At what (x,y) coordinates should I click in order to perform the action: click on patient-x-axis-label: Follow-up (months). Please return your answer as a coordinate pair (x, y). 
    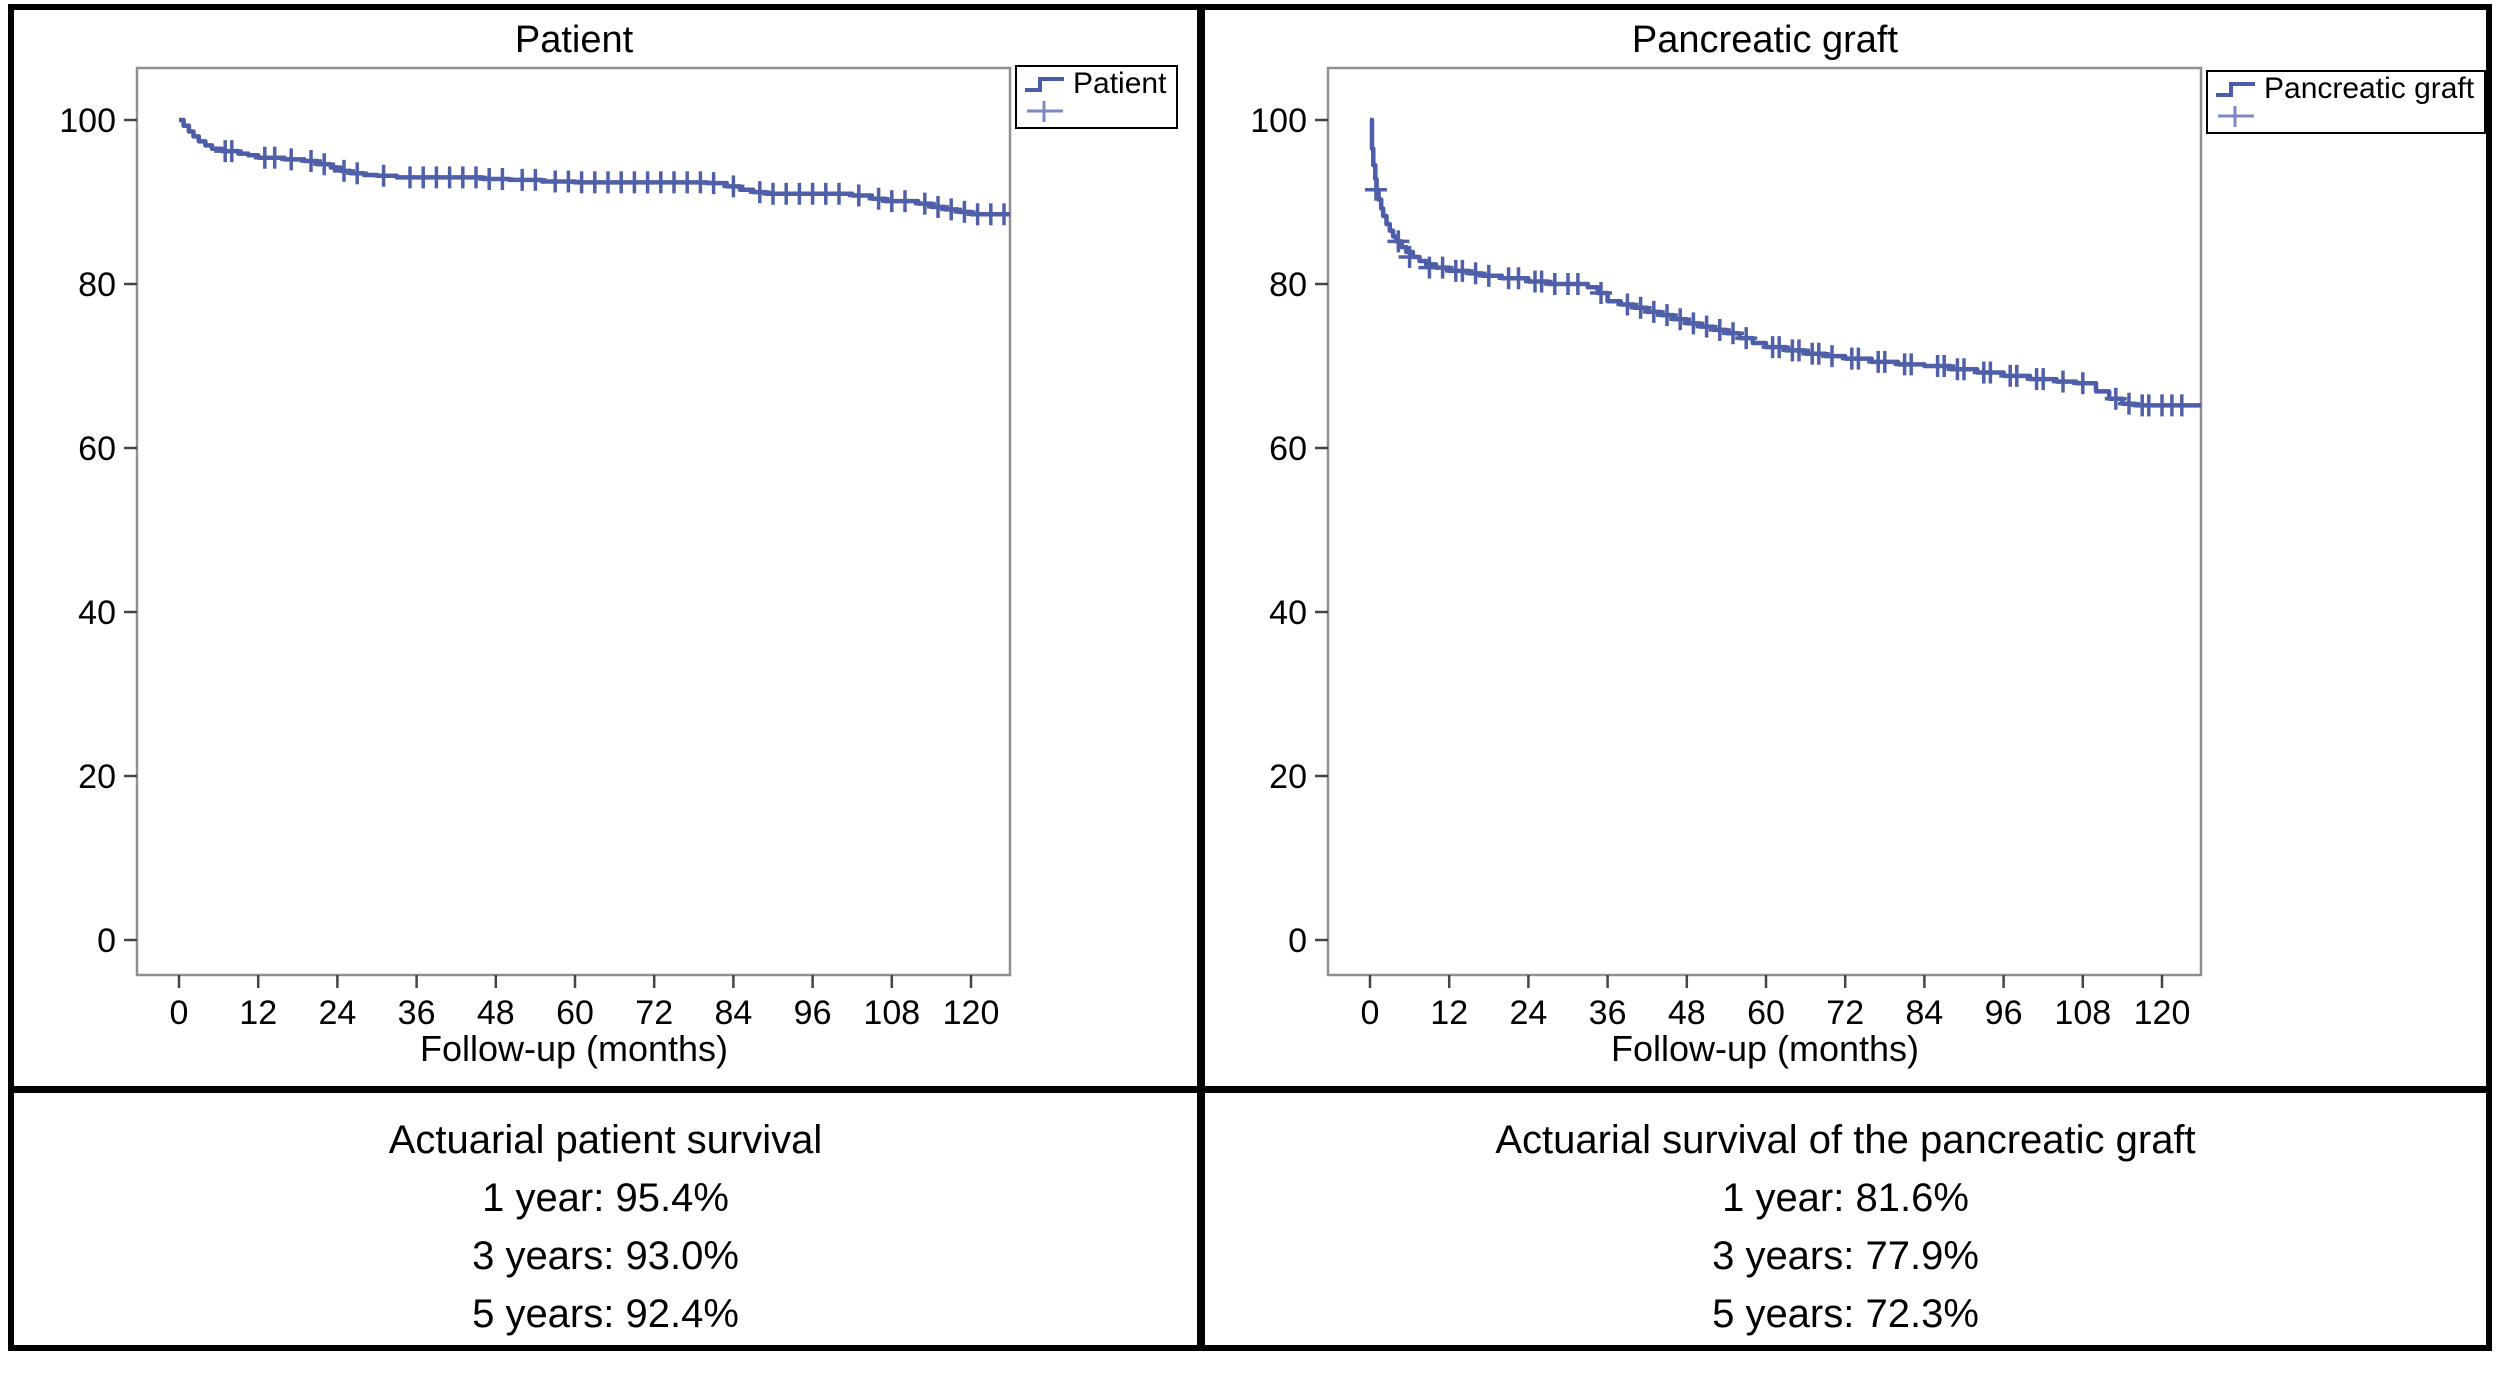
    Looking at the image, I should click on (574, 1048).